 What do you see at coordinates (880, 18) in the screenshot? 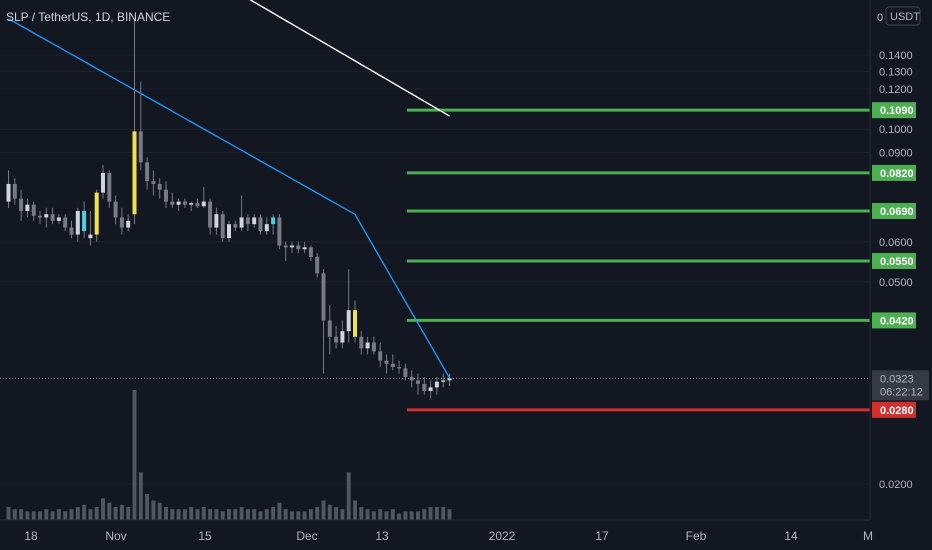
I see `price-axis-top-fragment: 0` at bounding box center [880, 18].